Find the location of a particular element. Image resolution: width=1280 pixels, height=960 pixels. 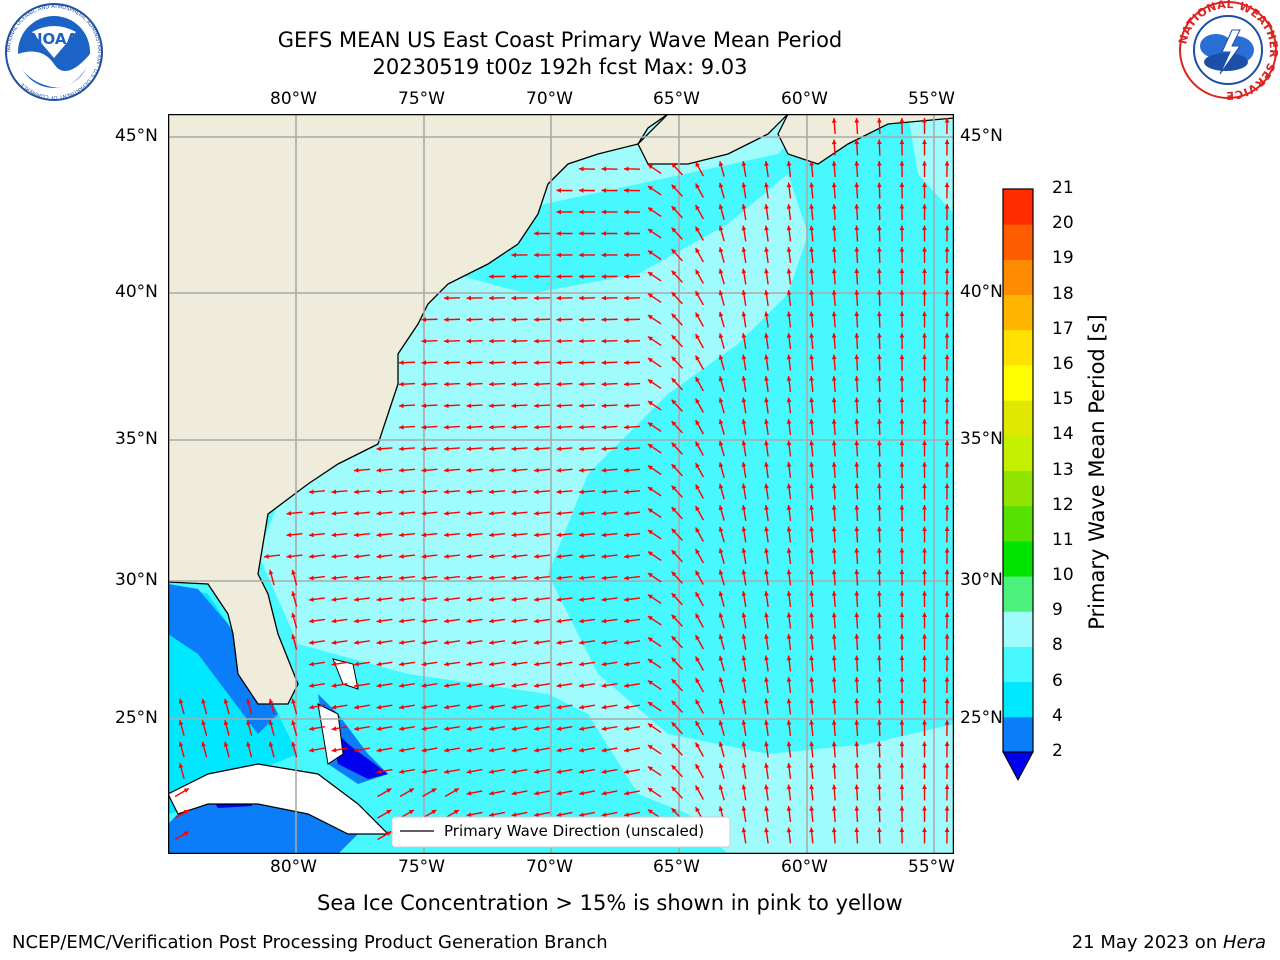

colorbar-segment is located at coordinates (1018, 242).